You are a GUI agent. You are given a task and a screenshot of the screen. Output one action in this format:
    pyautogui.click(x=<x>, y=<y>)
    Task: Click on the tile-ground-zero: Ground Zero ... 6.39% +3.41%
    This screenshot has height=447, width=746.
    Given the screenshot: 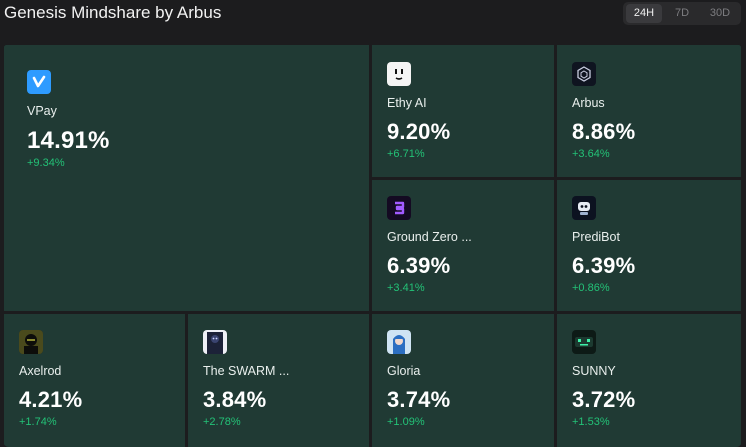 What is the action you would take?
    pyautogui.click(x=463, y=245)
    